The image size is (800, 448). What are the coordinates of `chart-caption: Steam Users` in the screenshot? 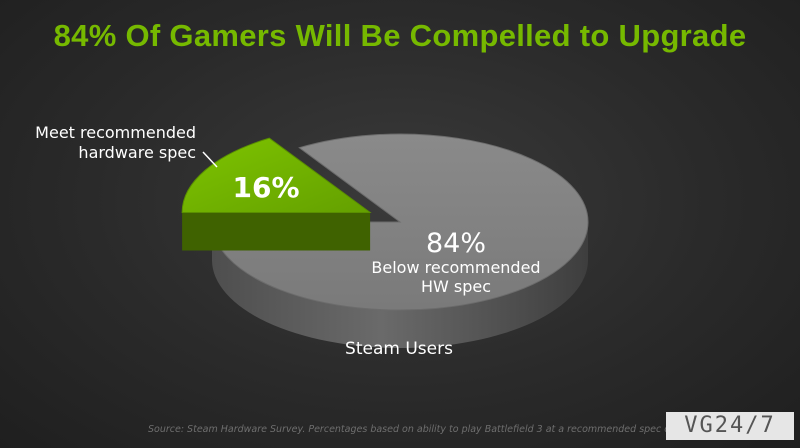 It's located at (399, 349).